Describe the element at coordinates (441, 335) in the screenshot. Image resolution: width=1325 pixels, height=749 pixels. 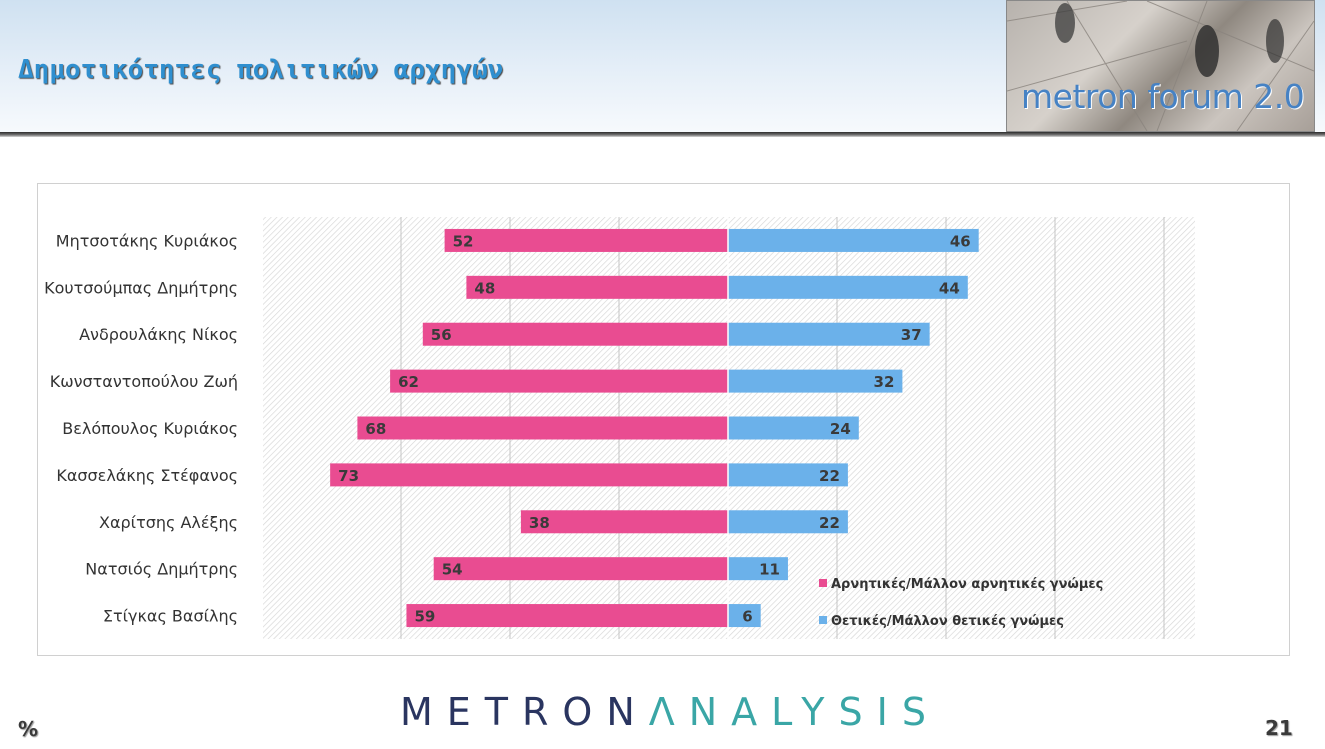
I see `bar-negative-label: 56` at that location.